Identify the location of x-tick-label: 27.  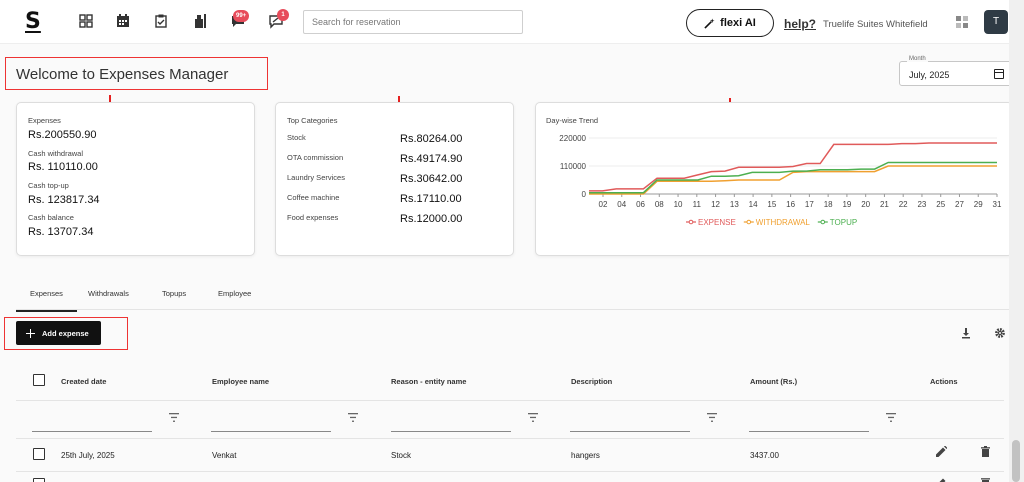
(959, 204).